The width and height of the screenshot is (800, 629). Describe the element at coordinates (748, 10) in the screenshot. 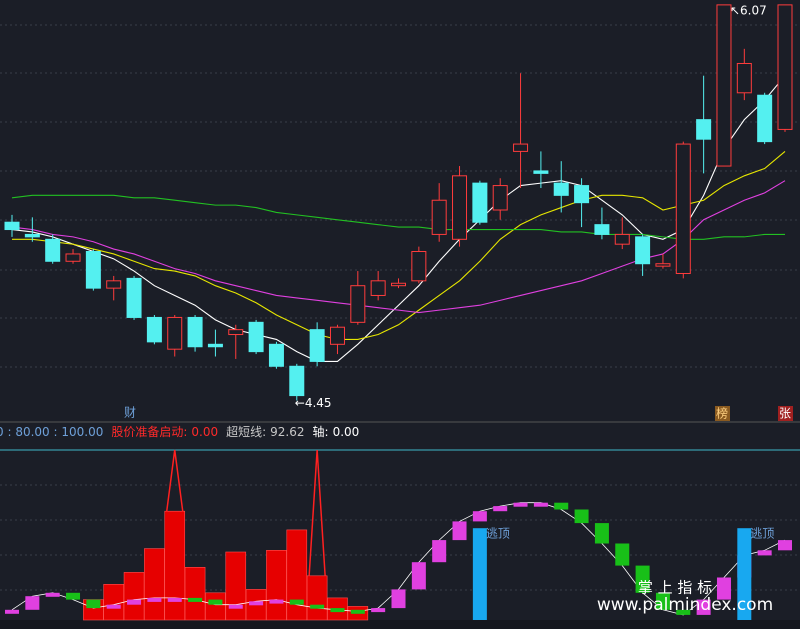

I see `high-marker: ↖6.07` at that location.